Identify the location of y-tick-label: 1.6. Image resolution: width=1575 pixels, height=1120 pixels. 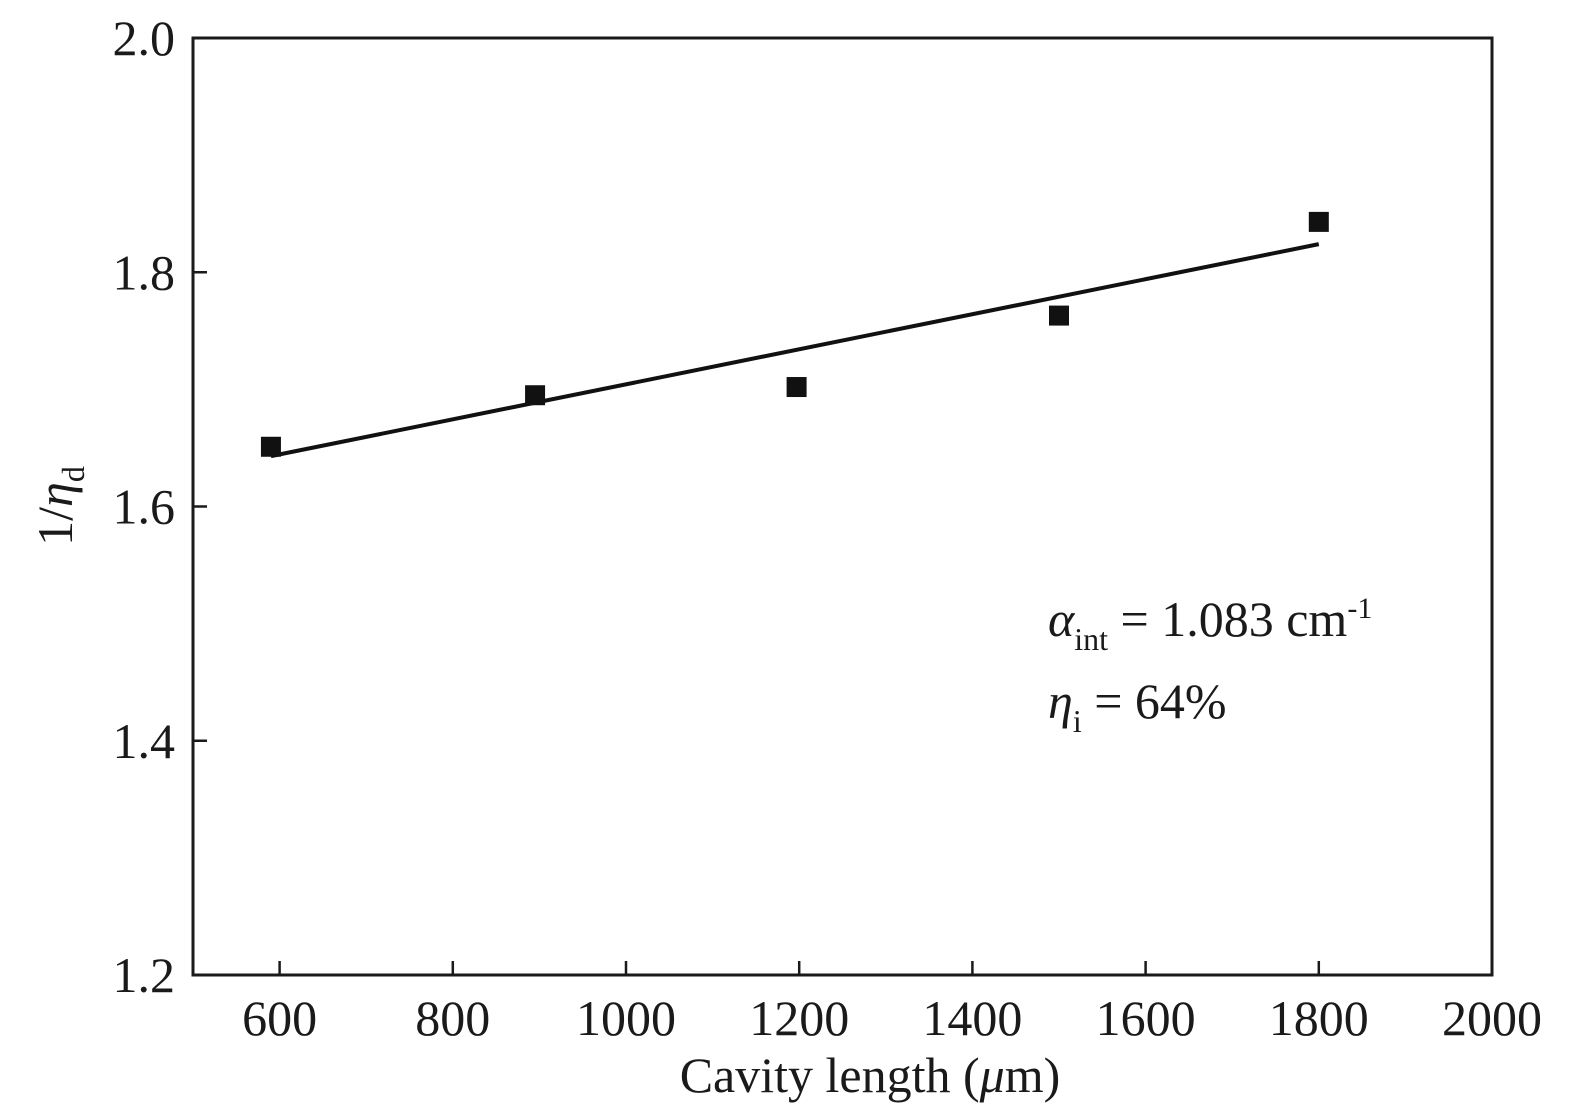
(144, 507).